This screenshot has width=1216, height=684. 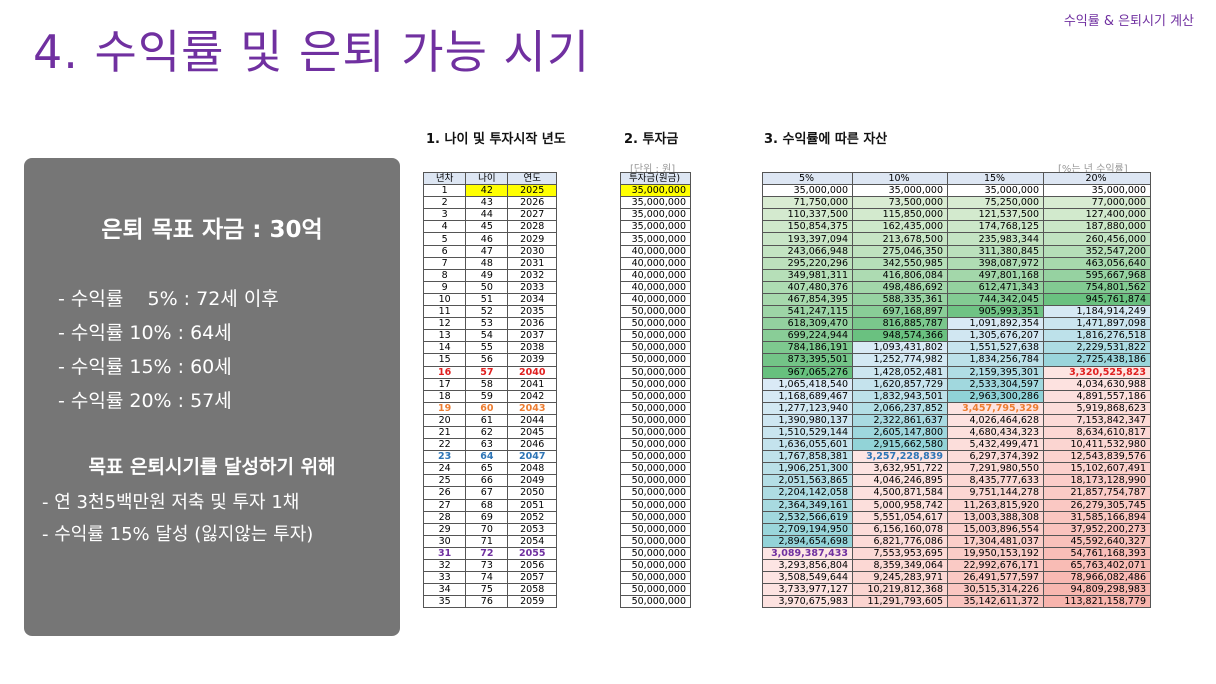 What do you see at coordinates (900, 275) in the screenshot?
I see `asset-cell-10: 416,806,084` at bounding box center [900, 275].